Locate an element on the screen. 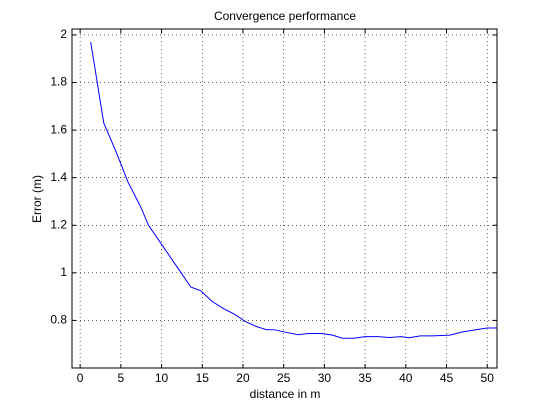  y-tick-label: 1.8 is located at coordinates (58, 82).